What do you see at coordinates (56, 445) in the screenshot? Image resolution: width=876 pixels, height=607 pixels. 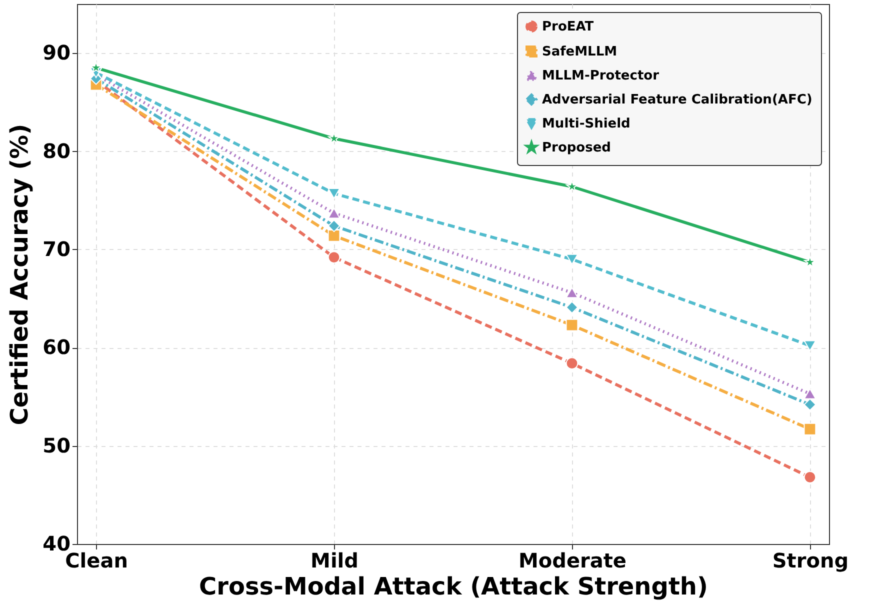 I see `y-tick-label: 50` at bounding box center [56, 445].